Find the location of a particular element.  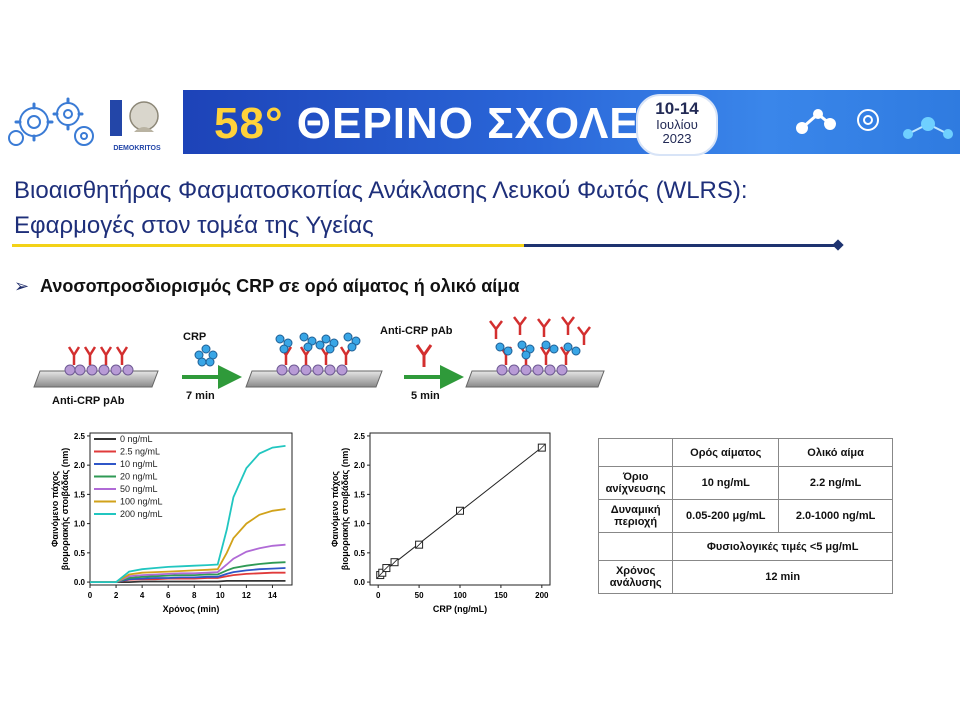

legend-entry: 10 ng/mL is located at coordinates (139, 464).